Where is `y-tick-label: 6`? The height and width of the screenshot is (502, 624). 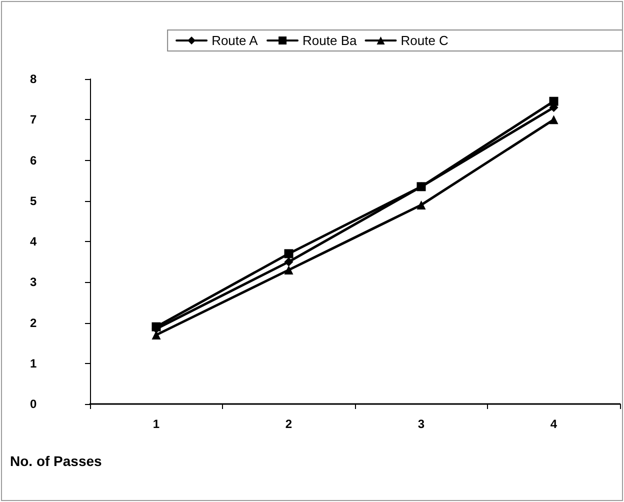 y-tick-label: 6 is located at coordinates (33, 160).